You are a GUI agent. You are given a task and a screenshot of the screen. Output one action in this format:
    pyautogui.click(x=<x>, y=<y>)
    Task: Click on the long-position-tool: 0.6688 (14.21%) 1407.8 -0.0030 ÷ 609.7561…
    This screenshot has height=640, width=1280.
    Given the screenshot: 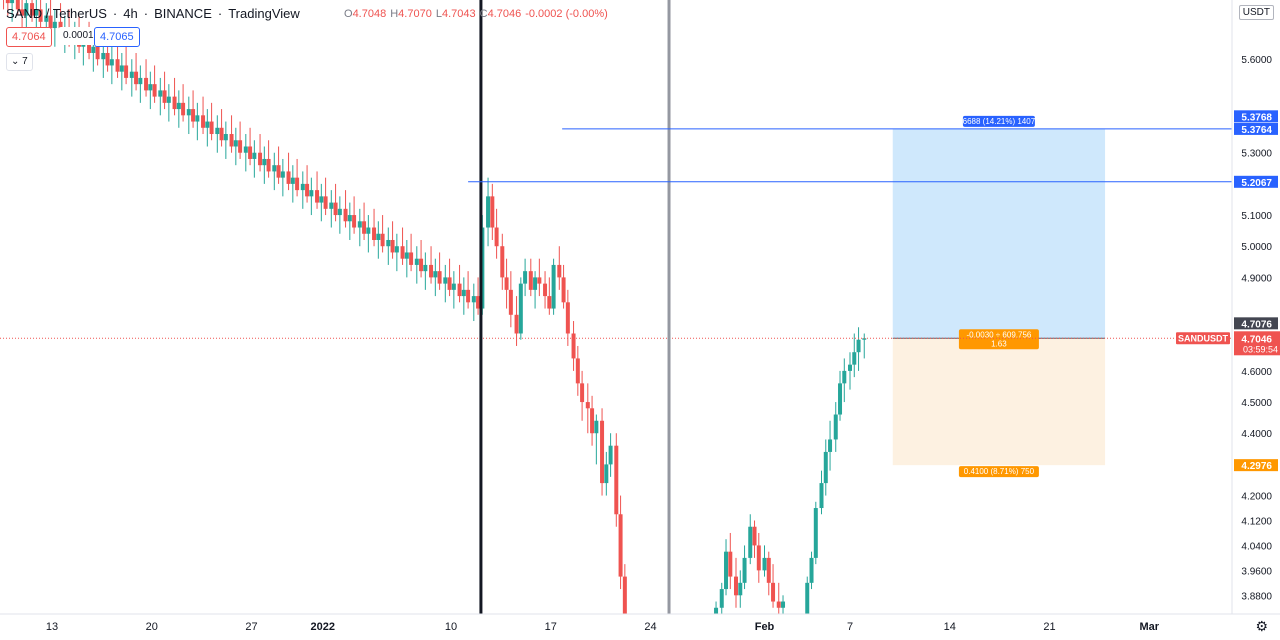 What is the action you would take?
    pyautogui.click(x=999, y=296)
    